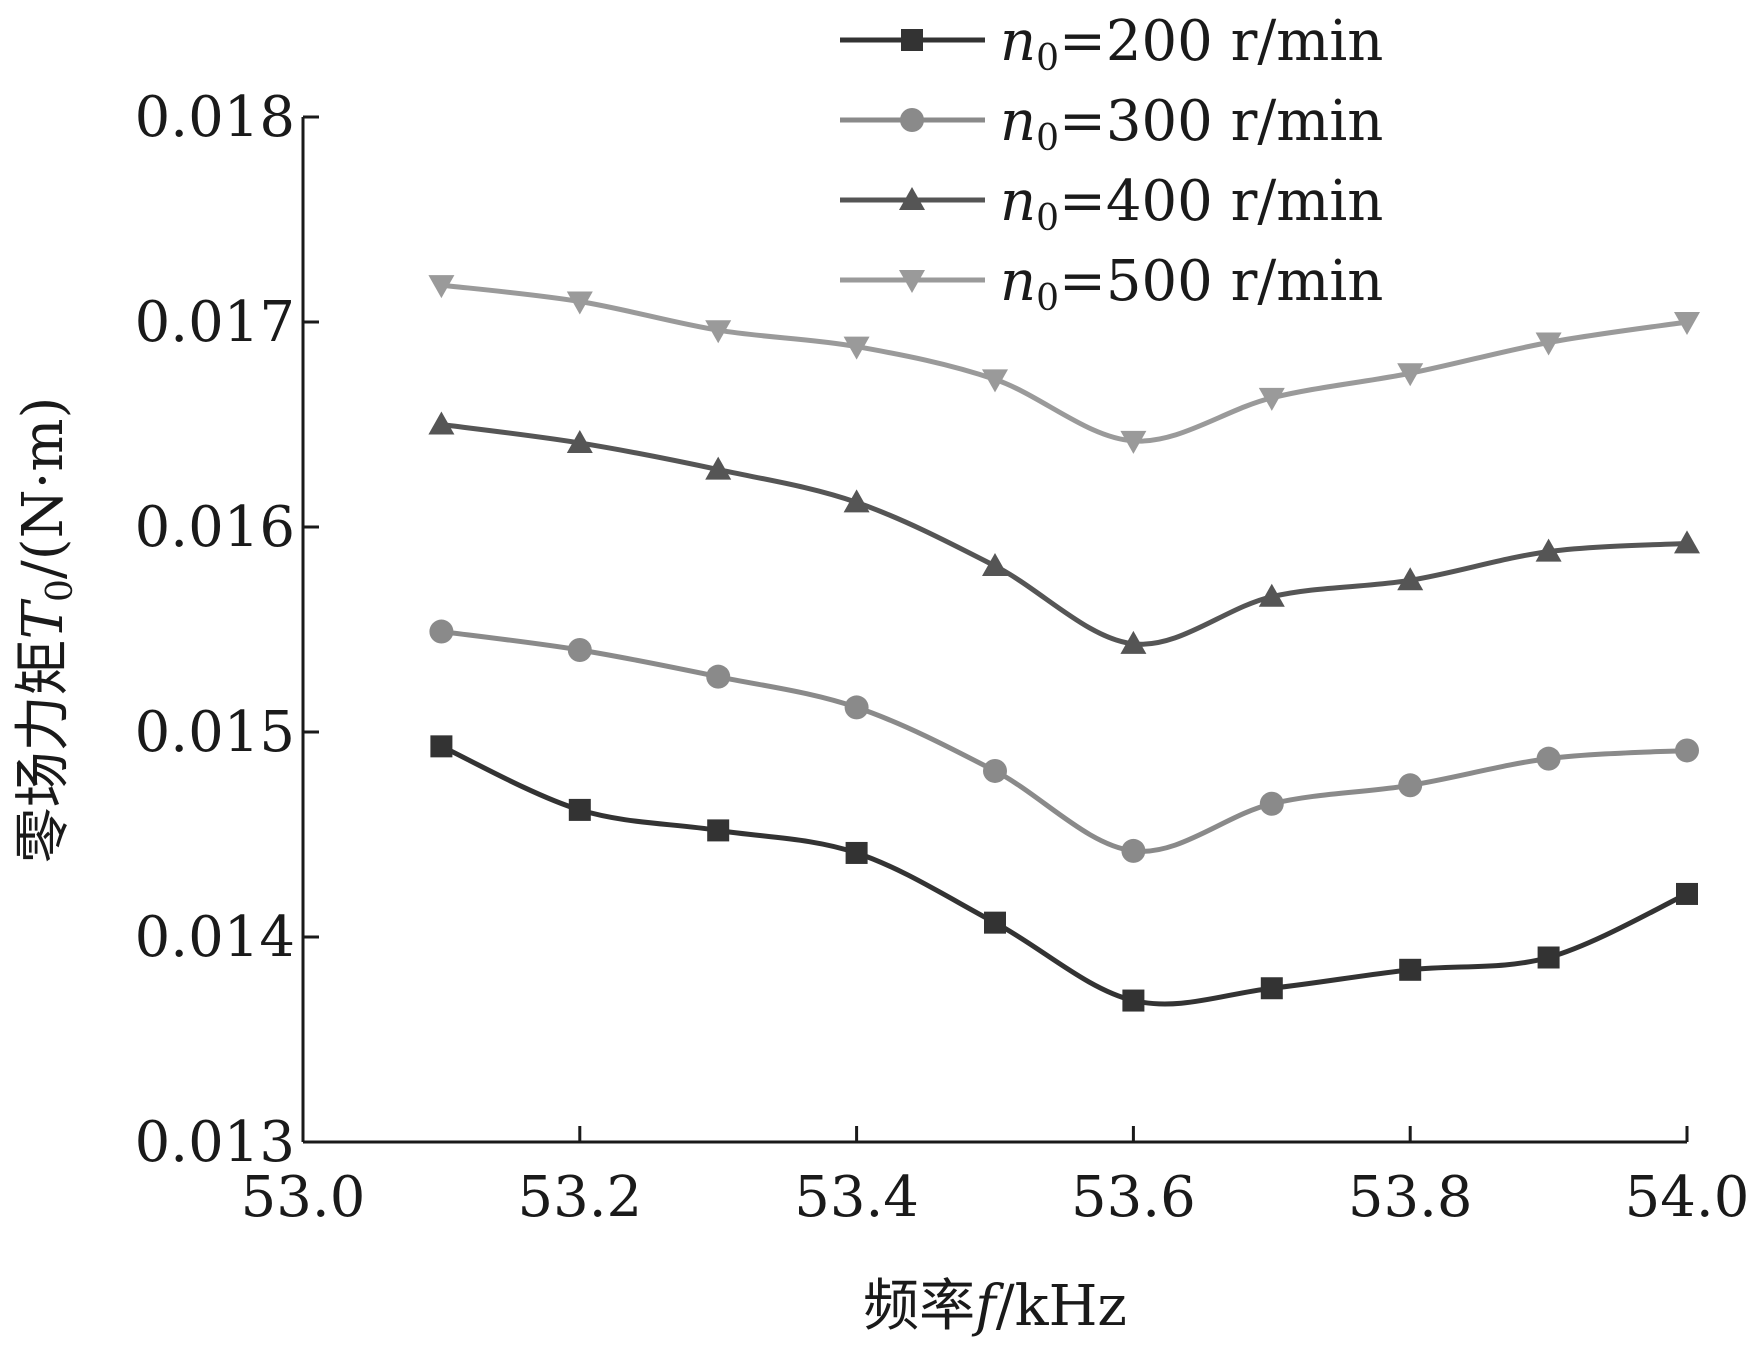 The height and width of the screenshot is (1346, 1755). I want to click on y-axis-title-unit: /(N·m), so click(43, 488).